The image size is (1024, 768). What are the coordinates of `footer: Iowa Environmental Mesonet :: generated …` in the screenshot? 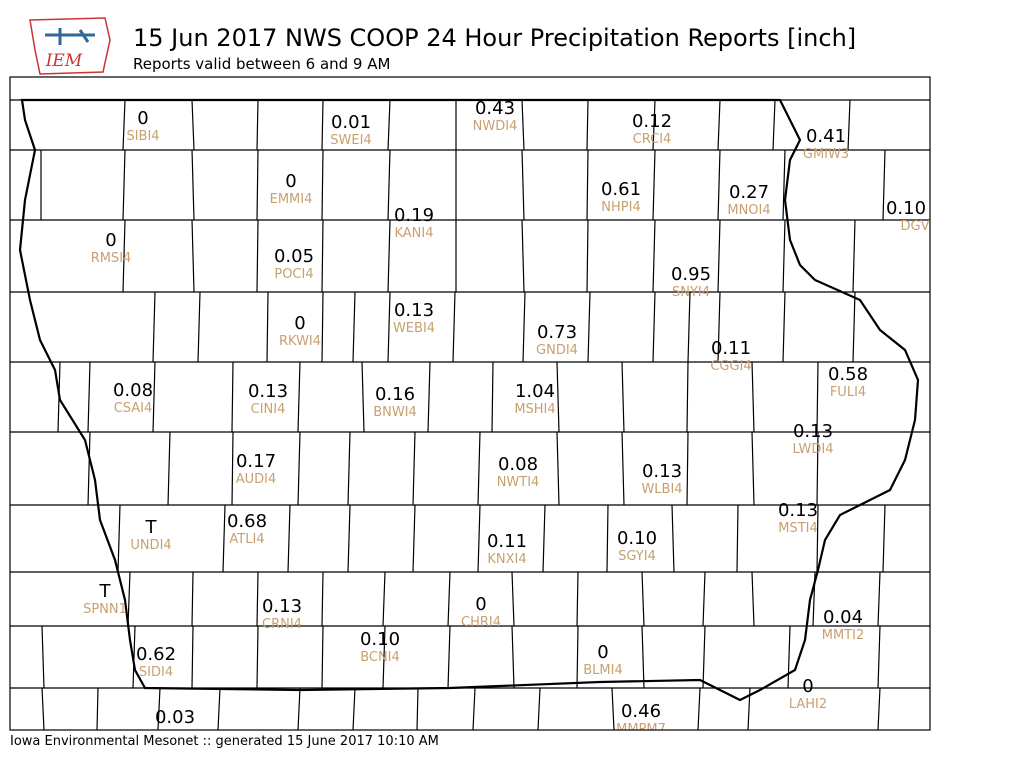 It's located at (224, 741).